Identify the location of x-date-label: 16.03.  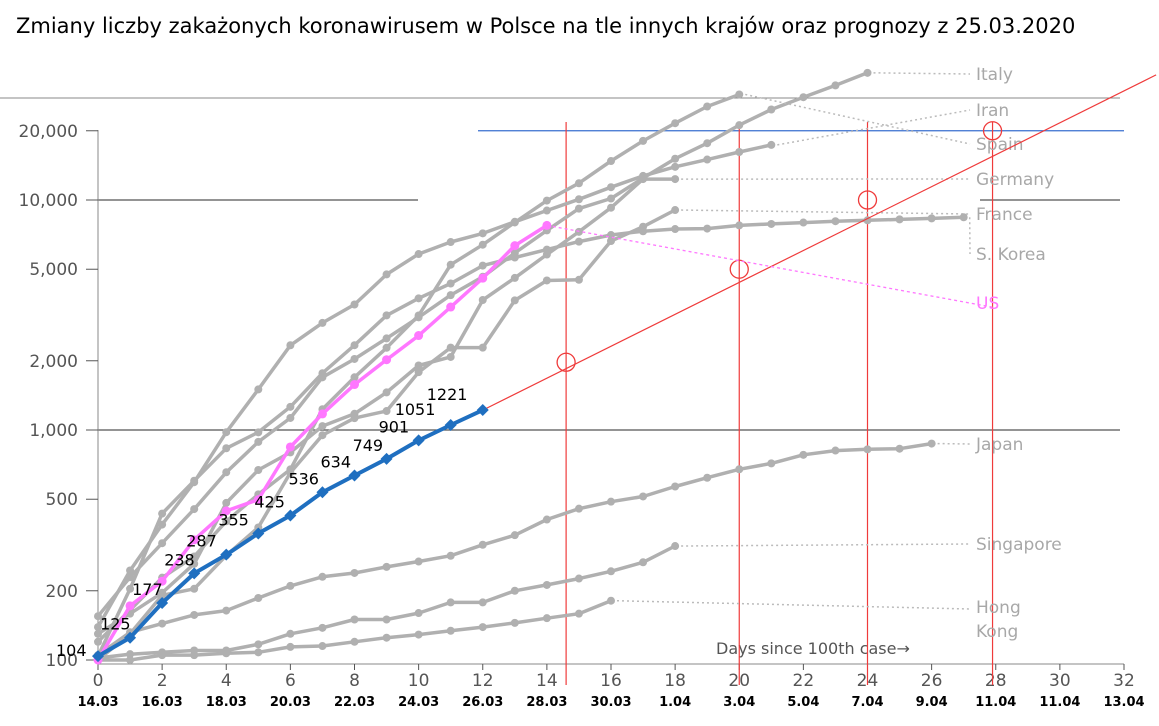
(162, 702).